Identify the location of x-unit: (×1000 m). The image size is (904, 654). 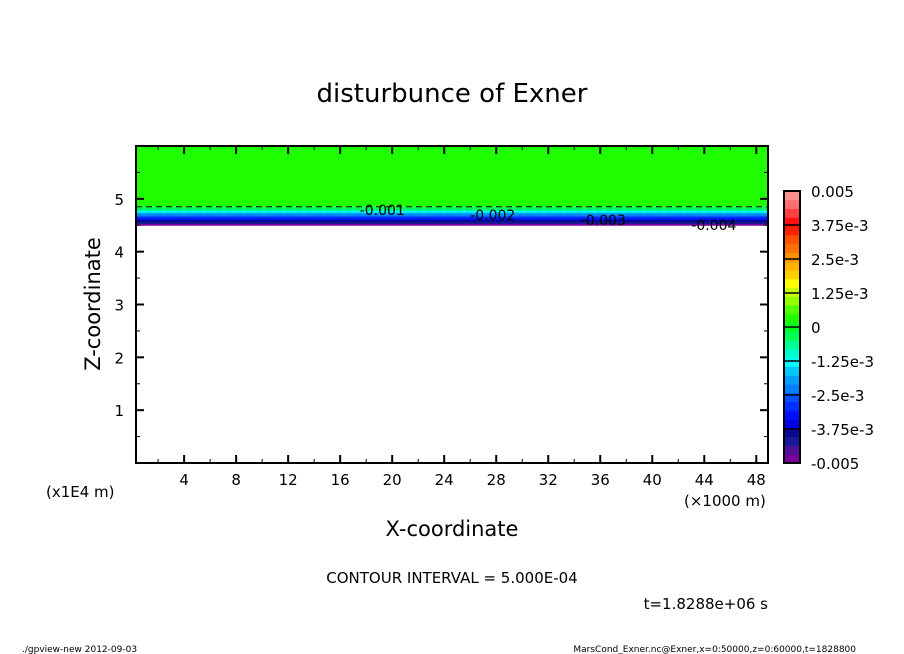
(725, 501).